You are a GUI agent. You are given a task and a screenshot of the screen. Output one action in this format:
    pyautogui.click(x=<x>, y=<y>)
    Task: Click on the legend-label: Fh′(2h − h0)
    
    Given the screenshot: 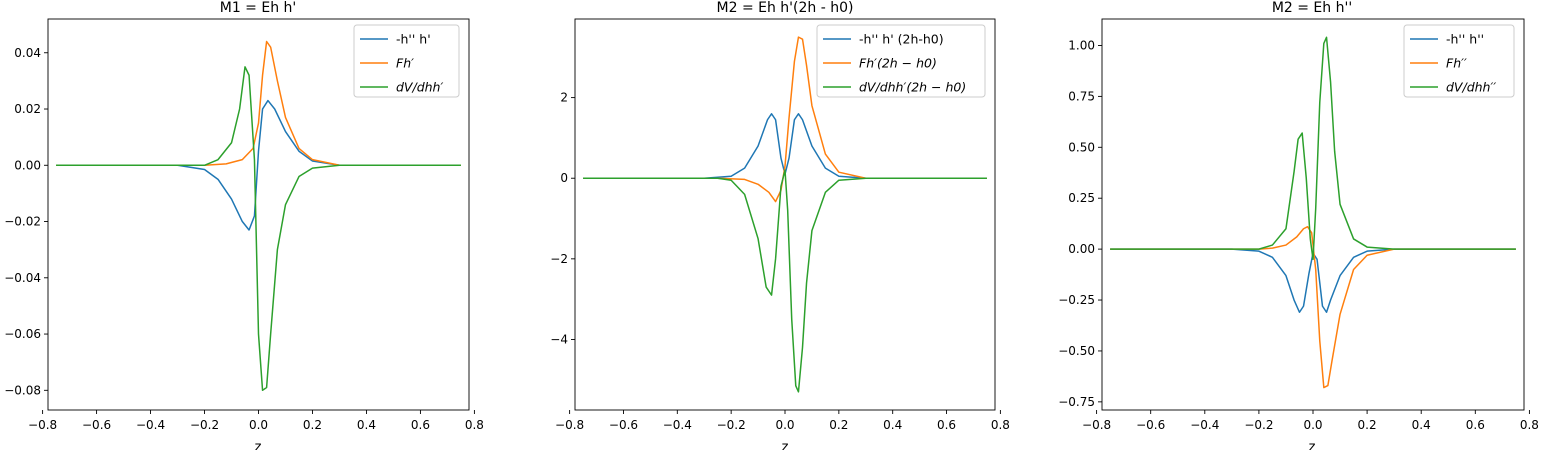 What is the action you would take?
    pyautogui.click(x=898, y=63)
    